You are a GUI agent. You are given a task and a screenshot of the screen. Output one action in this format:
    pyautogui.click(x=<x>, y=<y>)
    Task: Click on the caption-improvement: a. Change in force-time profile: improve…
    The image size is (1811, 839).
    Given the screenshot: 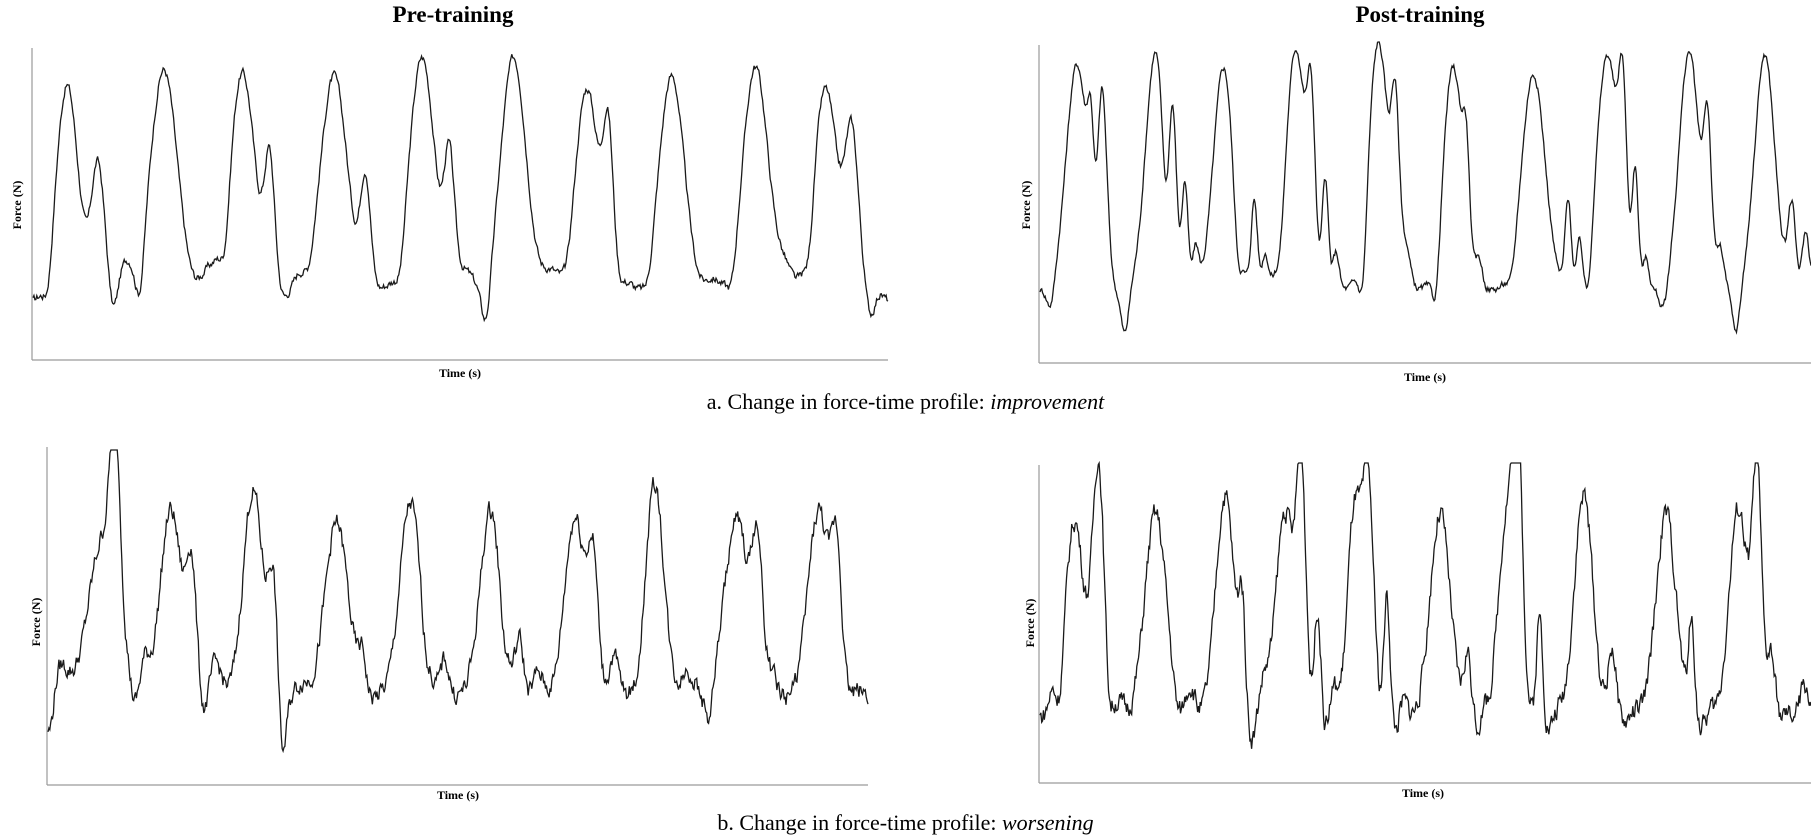 What is the action you would take?
    pyautogui.click(x=905, y=402)
    